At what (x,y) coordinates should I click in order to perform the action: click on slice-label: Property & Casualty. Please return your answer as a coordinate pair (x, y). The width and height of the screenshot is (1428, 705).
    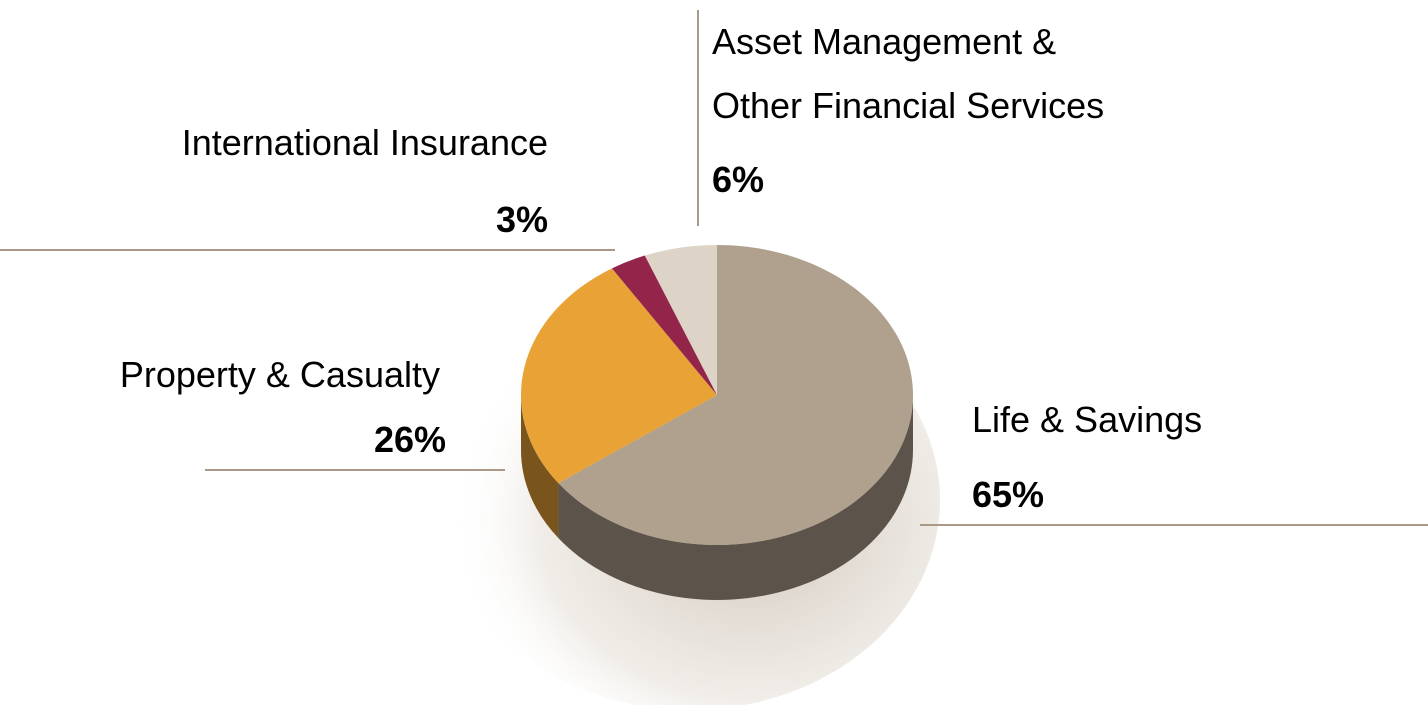
    Looking at the image, I should click on (279, 374).